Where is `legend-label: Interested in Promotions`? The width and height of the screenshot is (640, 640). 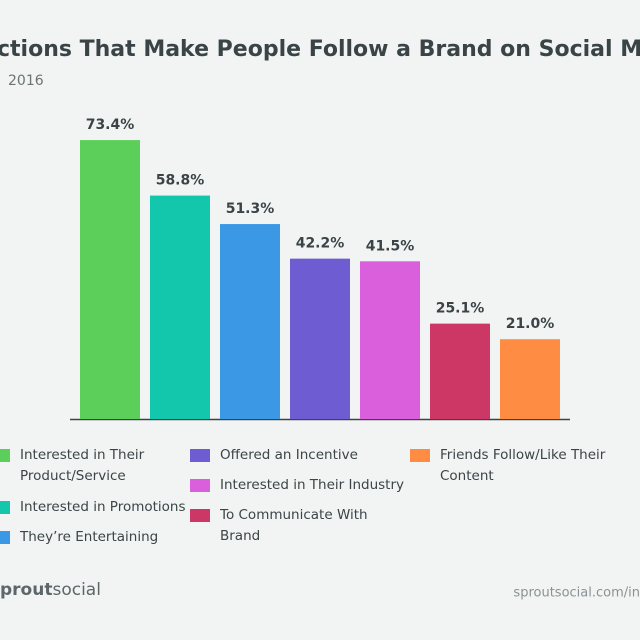 legend-label: Interested in Promotions is located at coordinates (103, 507).